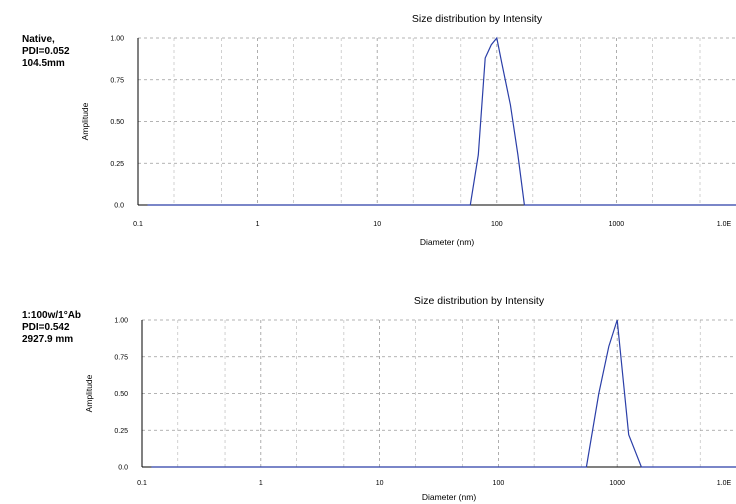 Image resolution: width=736 pixels, height=504 pixels. Describe the element at coordinates (121, 431) in the screenshot. I see `chart2-ytick-label: 0.25` at that location.